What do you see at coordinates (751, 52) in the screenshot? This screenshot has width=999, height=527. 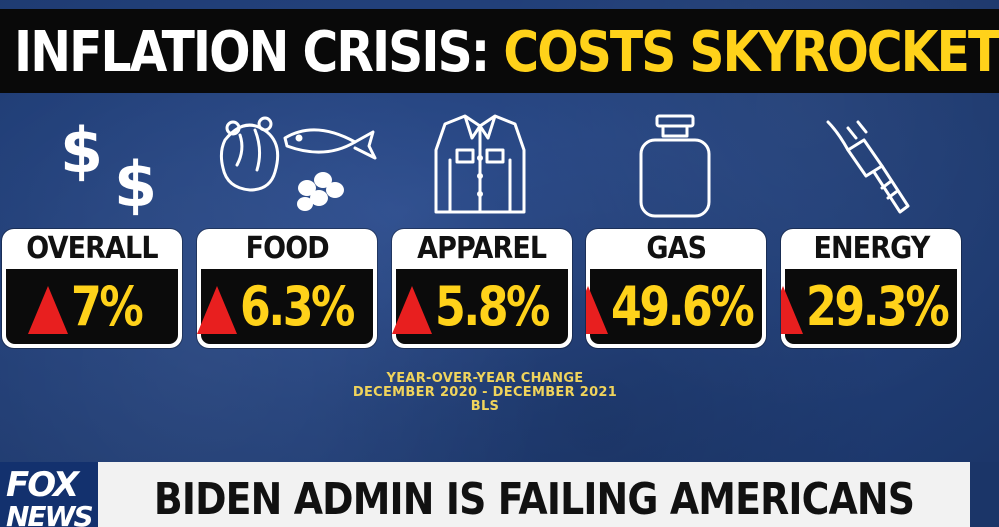 I see `headline-part2: COSTS SKYROCKET` at bounding box center [751, 52].